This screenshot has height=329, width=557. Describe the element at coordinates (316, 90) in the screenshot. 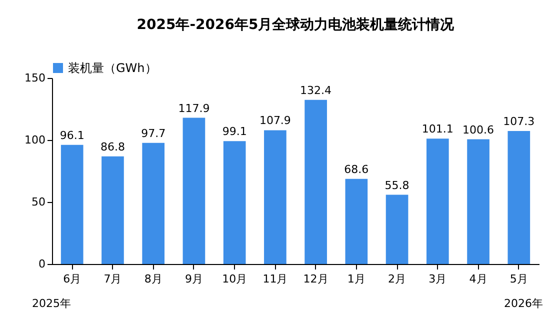

I see `data-label: 132.4` at that location.